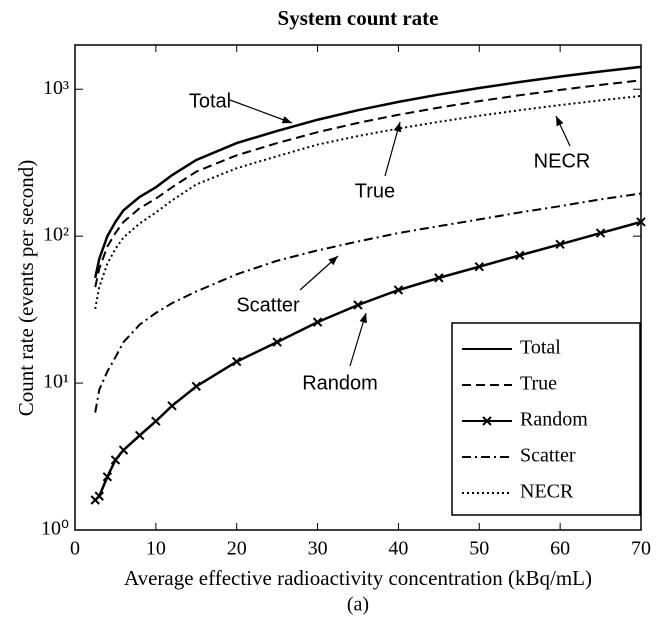 The image size is (670, 627). I want to click on annotation: NECR, so click(562, 161).